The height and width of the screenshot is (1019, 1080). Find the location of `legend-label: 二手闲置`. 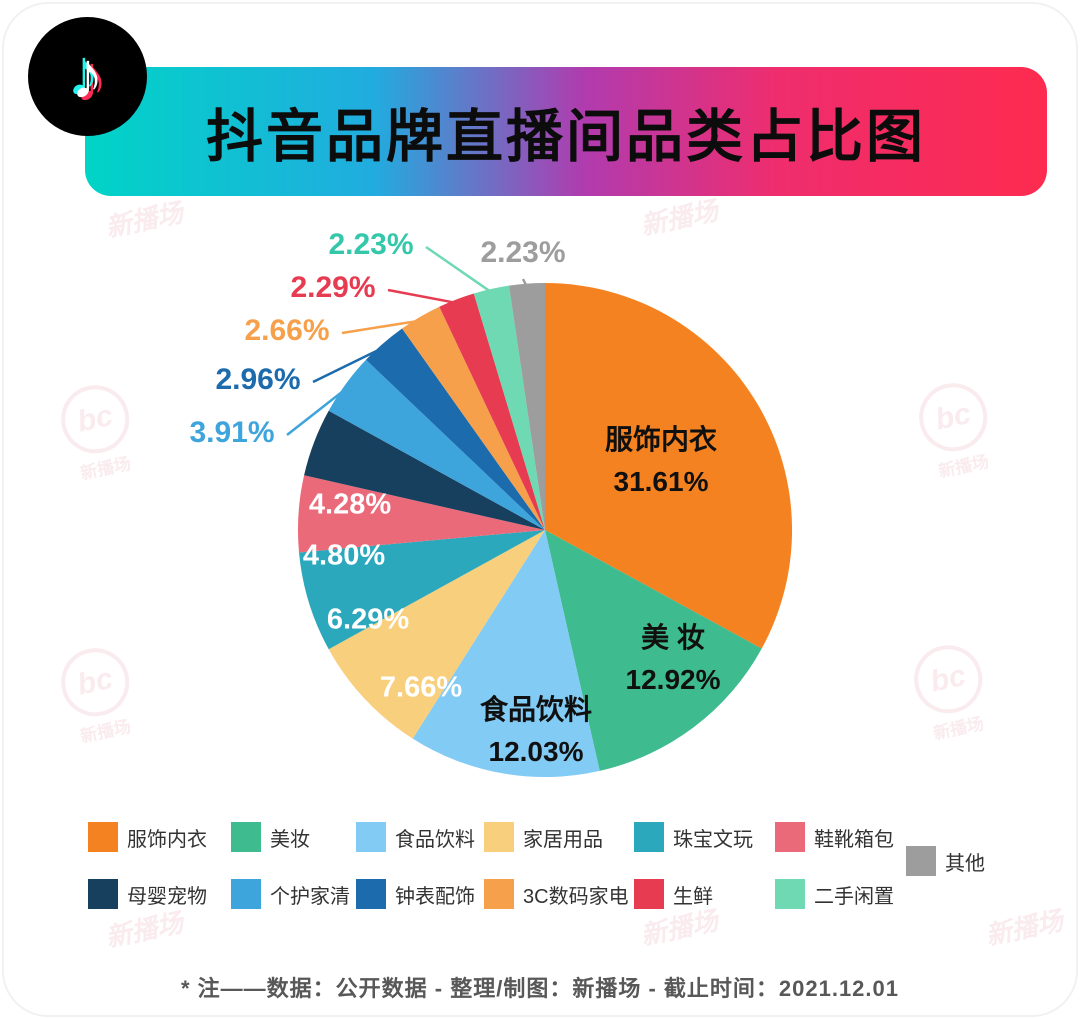

legend-label: 二手闲置 is located at coordinates (854, 896).